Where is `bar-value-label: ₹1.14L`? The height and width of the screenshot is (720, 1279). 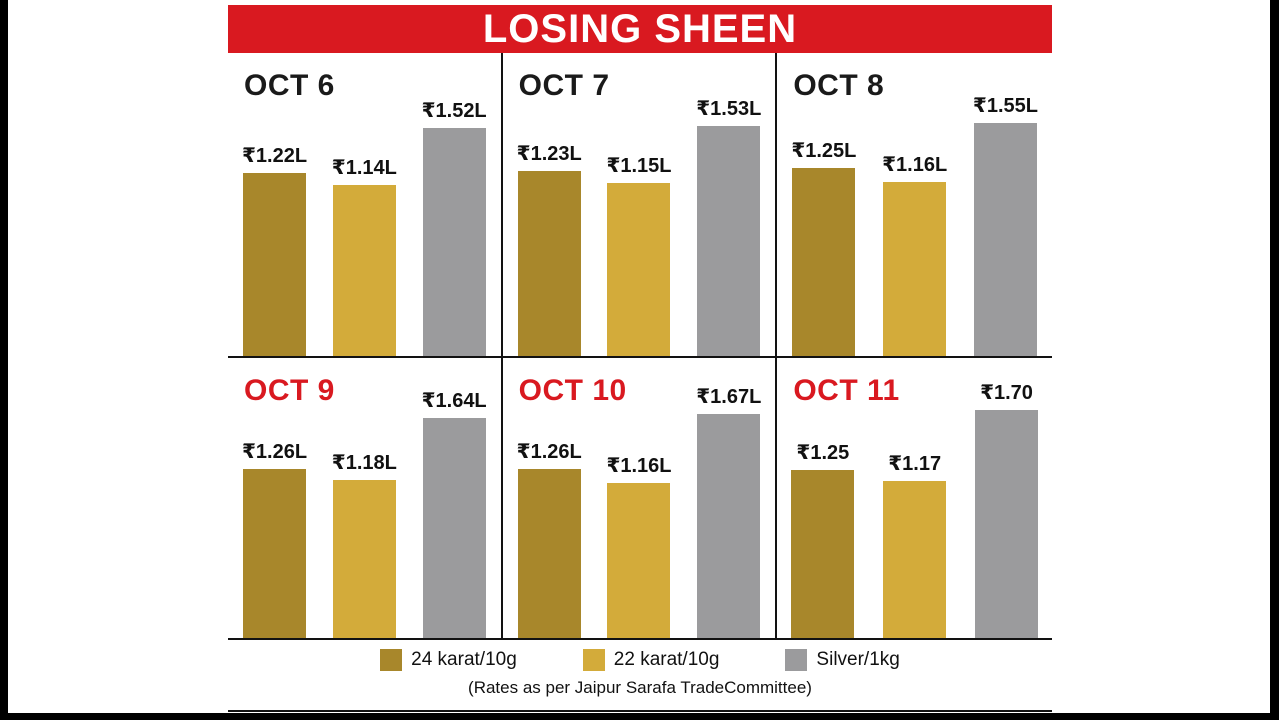 bar-value-label: ₹1.14L is located at coordinates (364, 168).